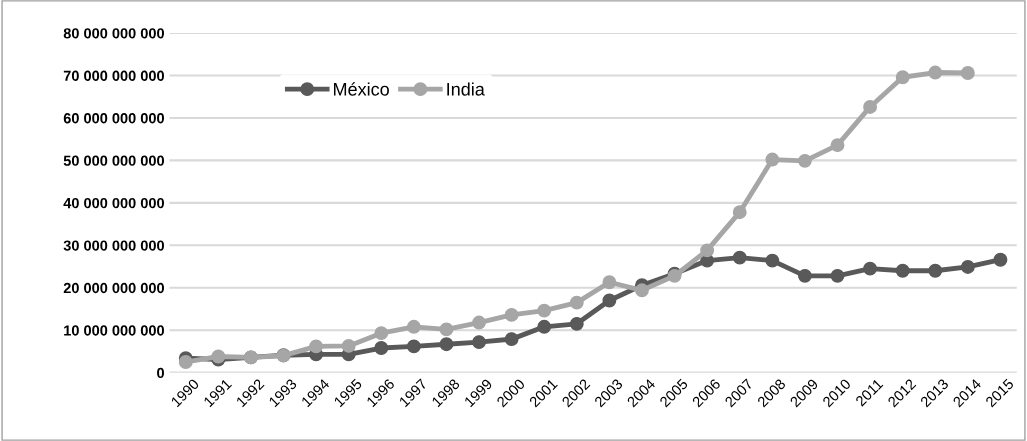 The image size is (1027, 441). Describe the element at coordinates (466, 89) in the screenshot. I see `legend-label: India` at that location.